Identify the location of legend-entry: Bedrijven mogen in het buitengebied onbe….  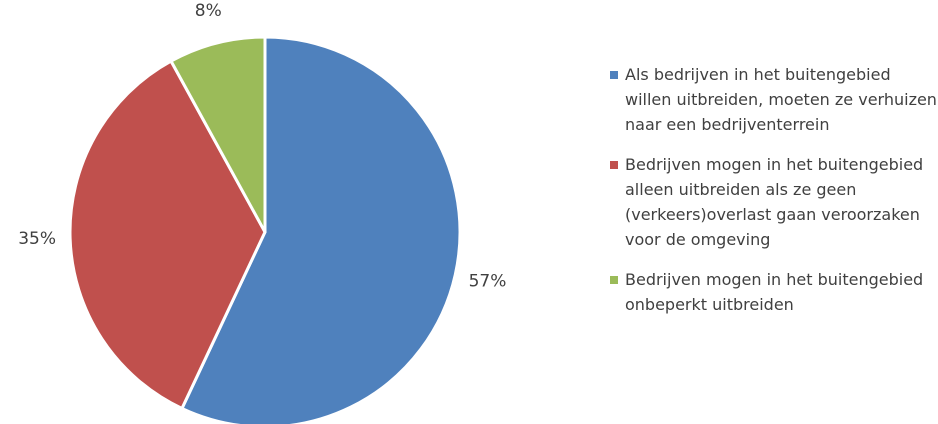
(774, 292).